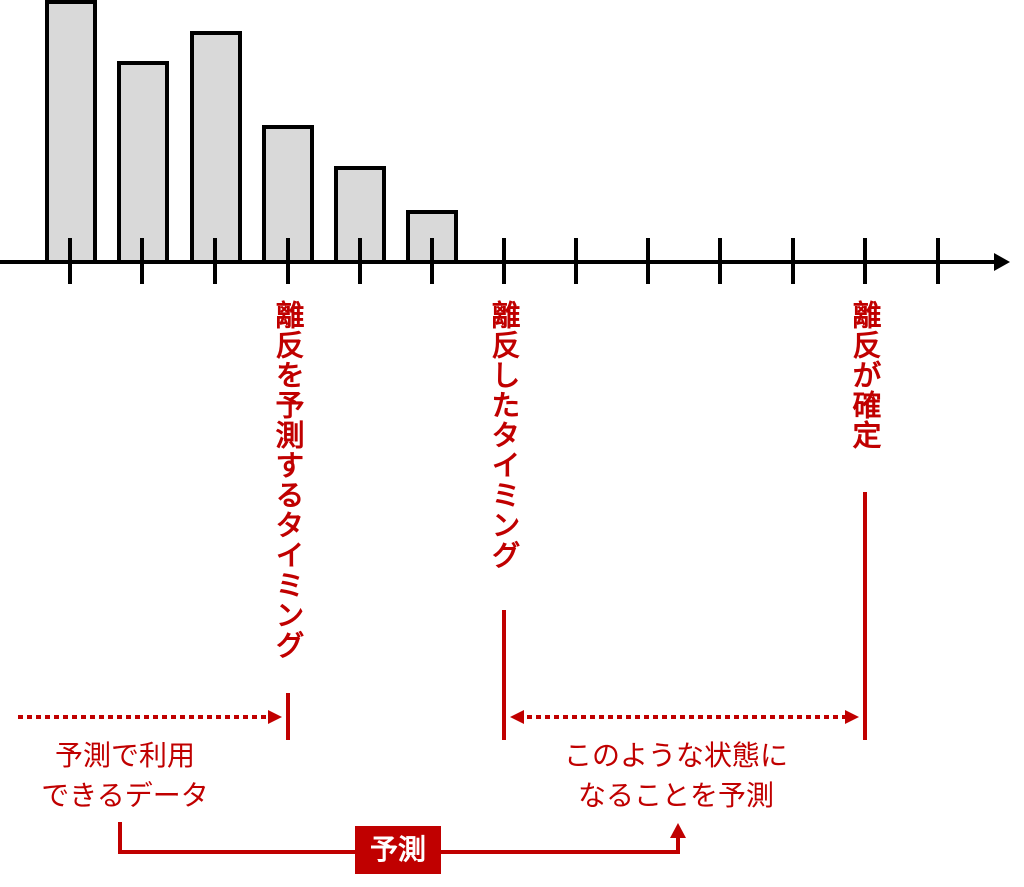 The width and height of the screenshot is (1024, 887). I want to click on churn-timing-label: 離反したタイミング, so click(504, 435).